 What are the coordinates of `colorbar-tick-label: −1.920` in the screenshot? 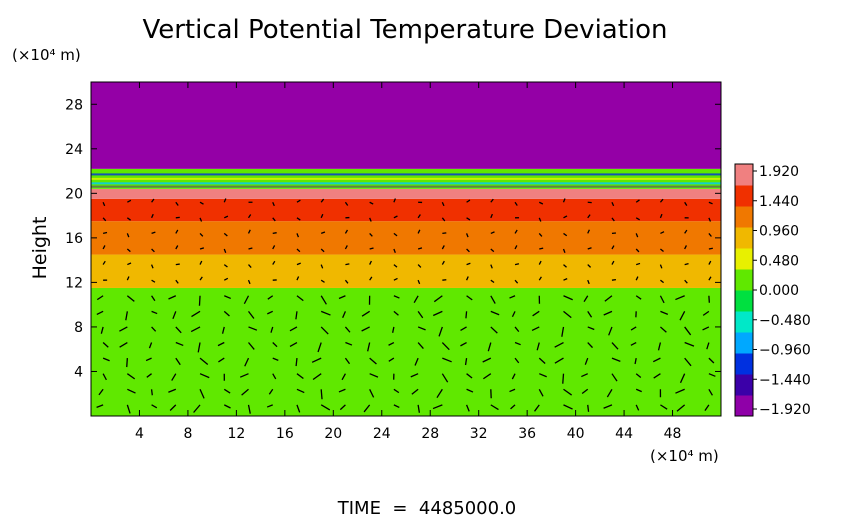 It's located at (785, 410).